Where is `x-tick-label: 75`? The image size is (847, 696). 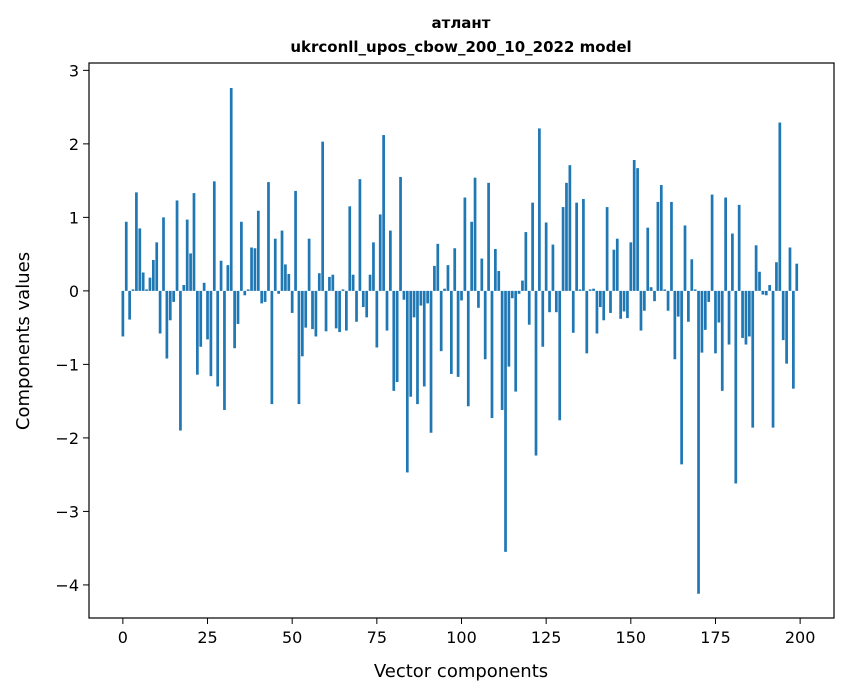 x-tick-label: 75 is located at coordinates (377, 637).